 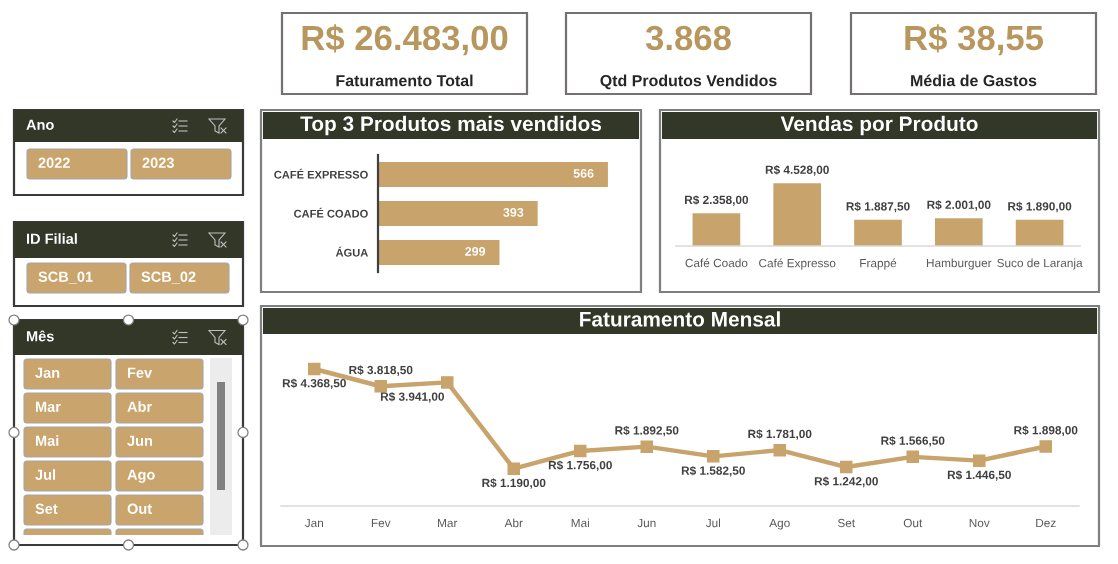 What do you see at coordinates (1046, 523) in the screenshot?
I see `x-tick-label: Dez` at bounding box center [1046, 523].